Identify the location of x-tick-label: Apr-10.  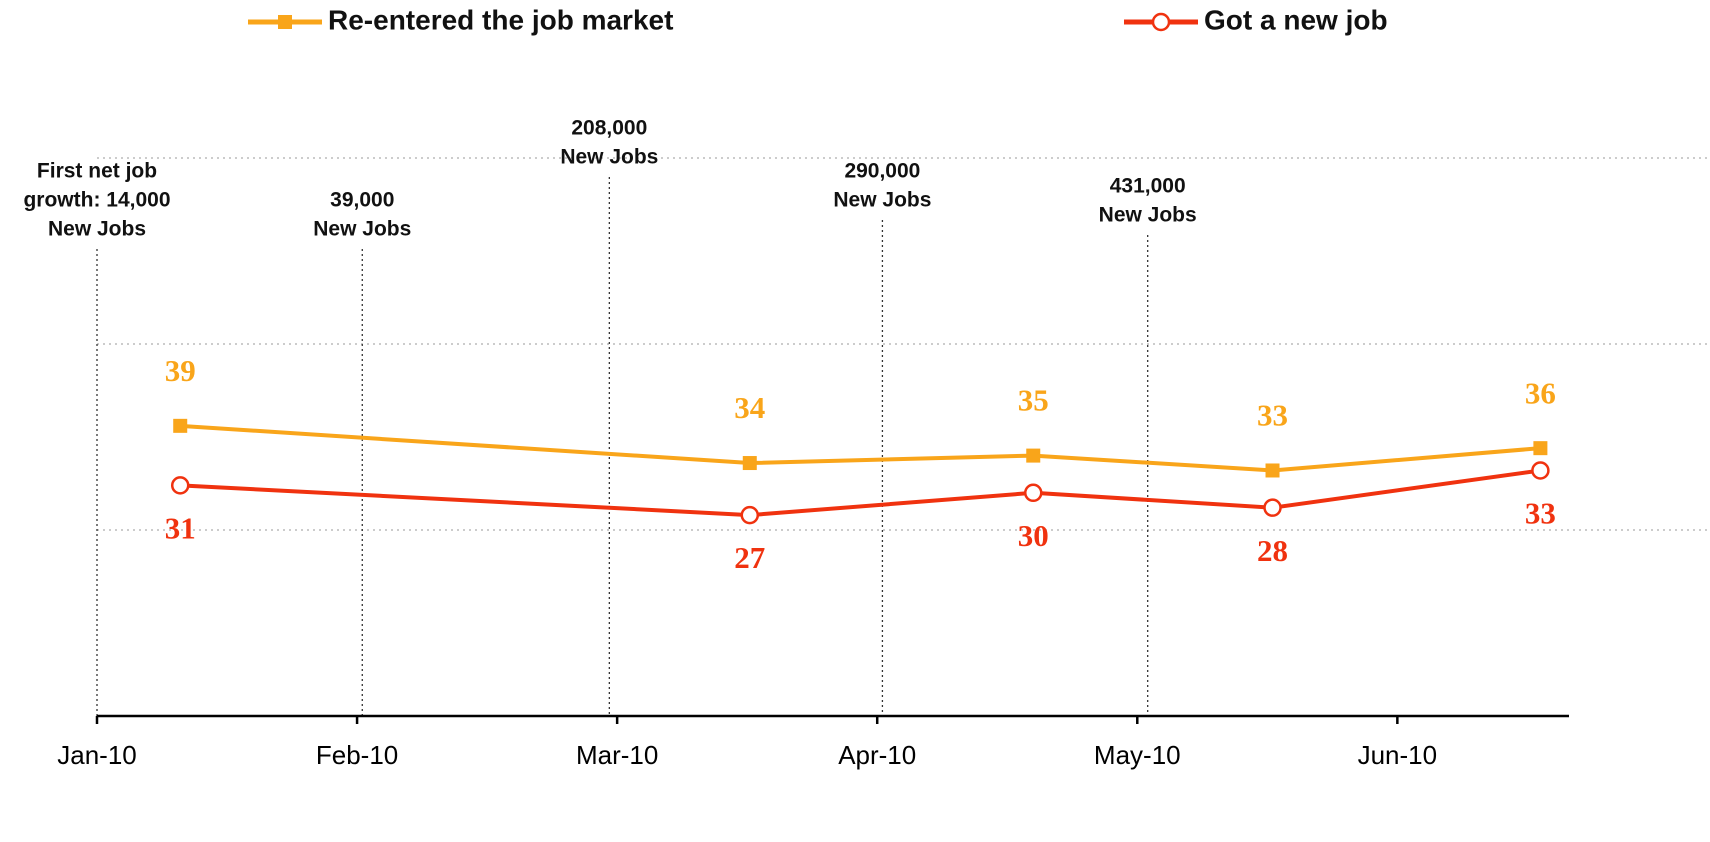
(877, 755).